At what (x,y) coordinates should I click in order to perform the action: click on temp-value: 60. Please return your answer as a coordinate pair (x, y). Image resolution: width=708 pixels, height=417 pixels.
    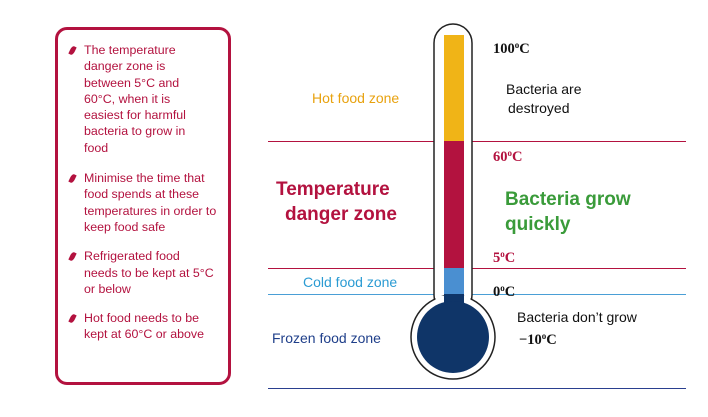
    Looking at the image, I should click on (500, 157).